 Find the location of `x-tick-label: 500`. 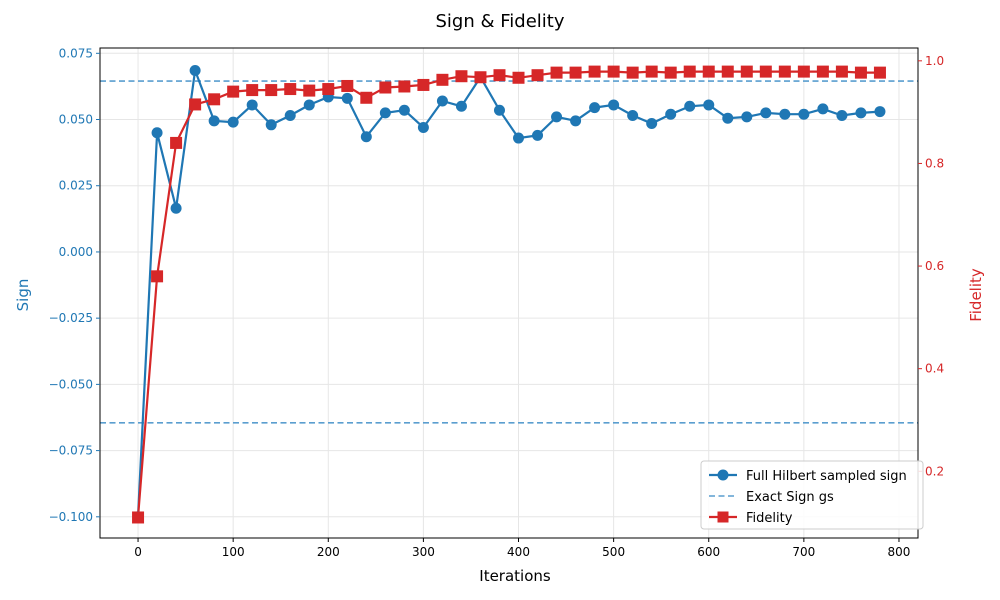

x-tick-label: 500 is located at coordinates (613, 552).